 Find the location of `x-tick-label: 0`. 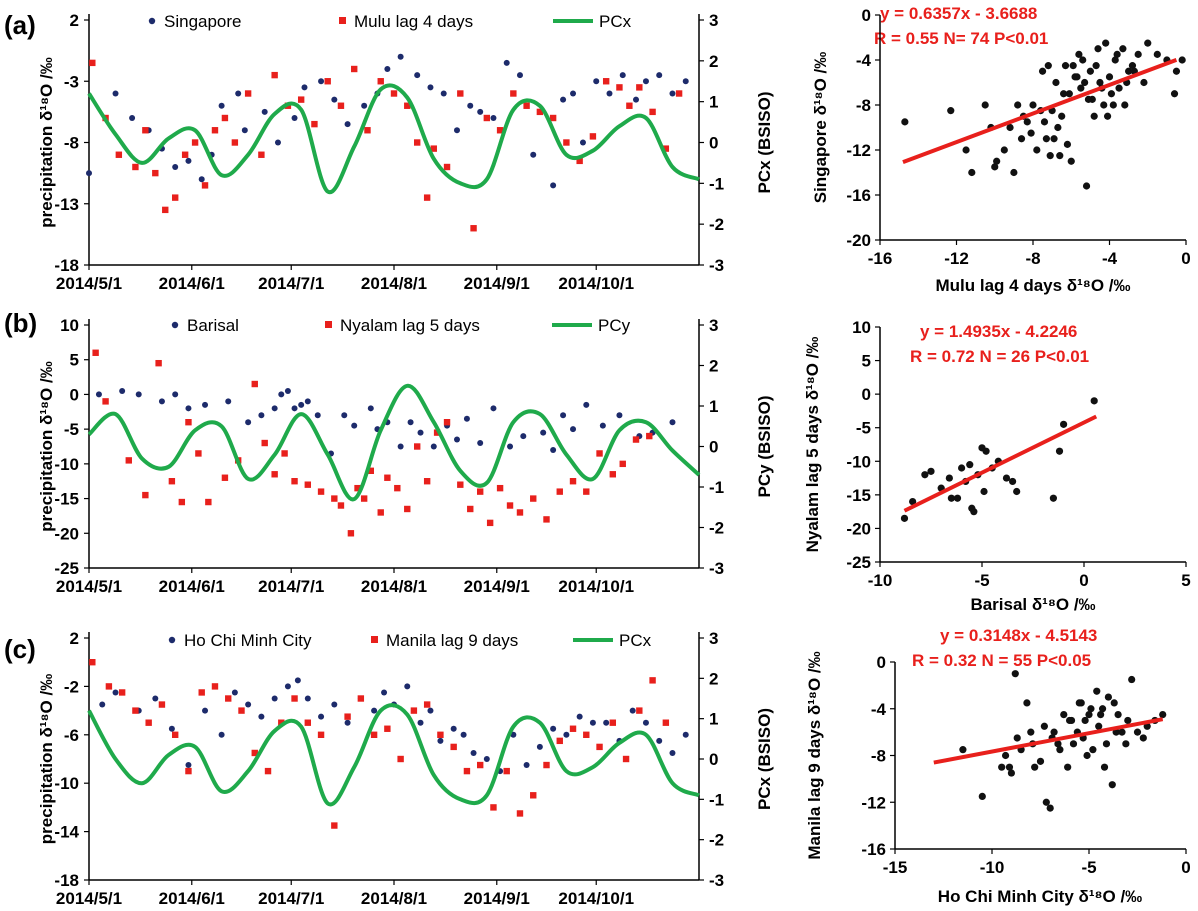

x-tick-label: 0 is located at coordinates (1185, 867).